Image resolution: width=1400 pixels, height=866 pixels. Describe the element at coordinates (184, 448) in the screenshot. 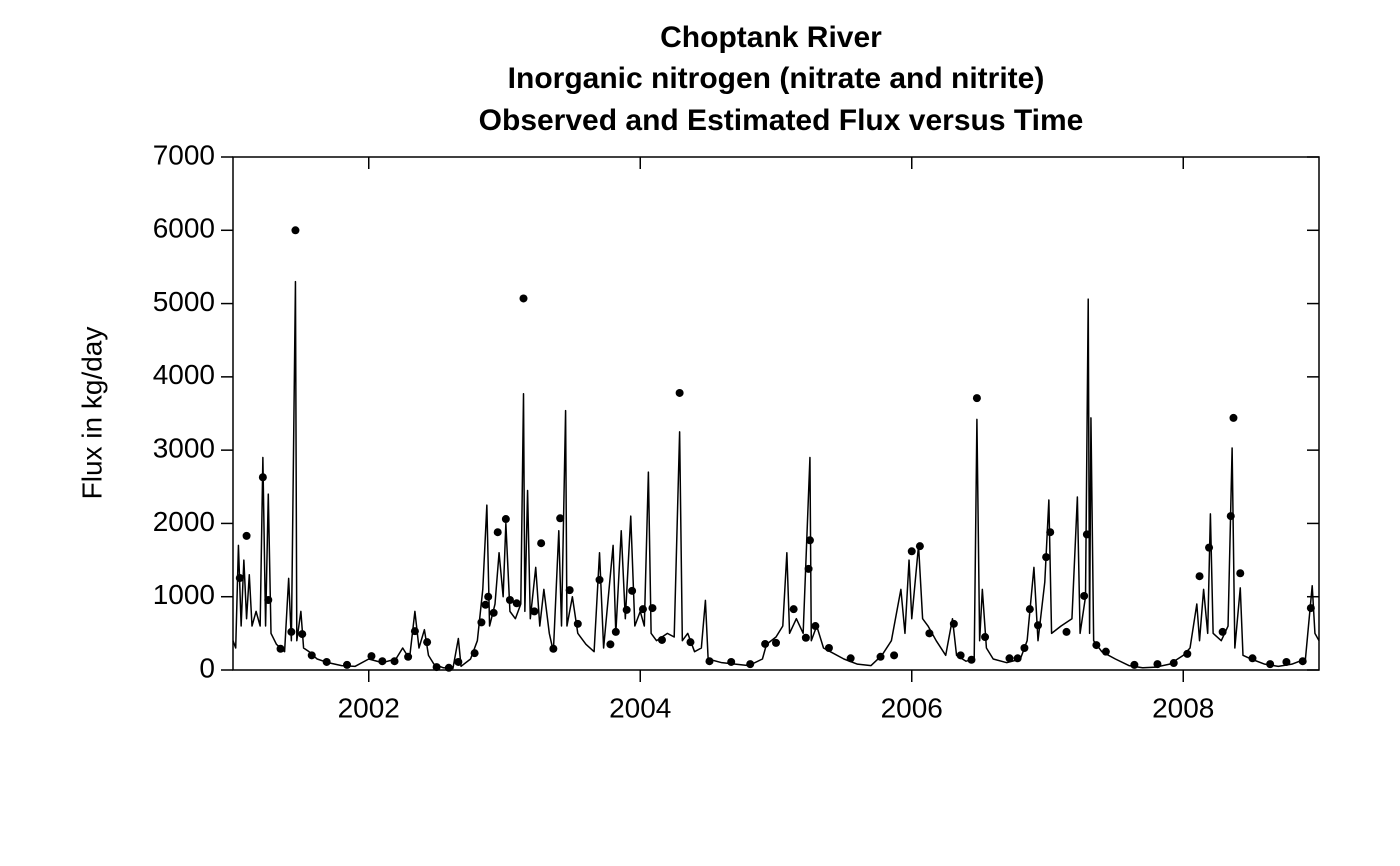

I see `y-tick-label: 3000` at that location.